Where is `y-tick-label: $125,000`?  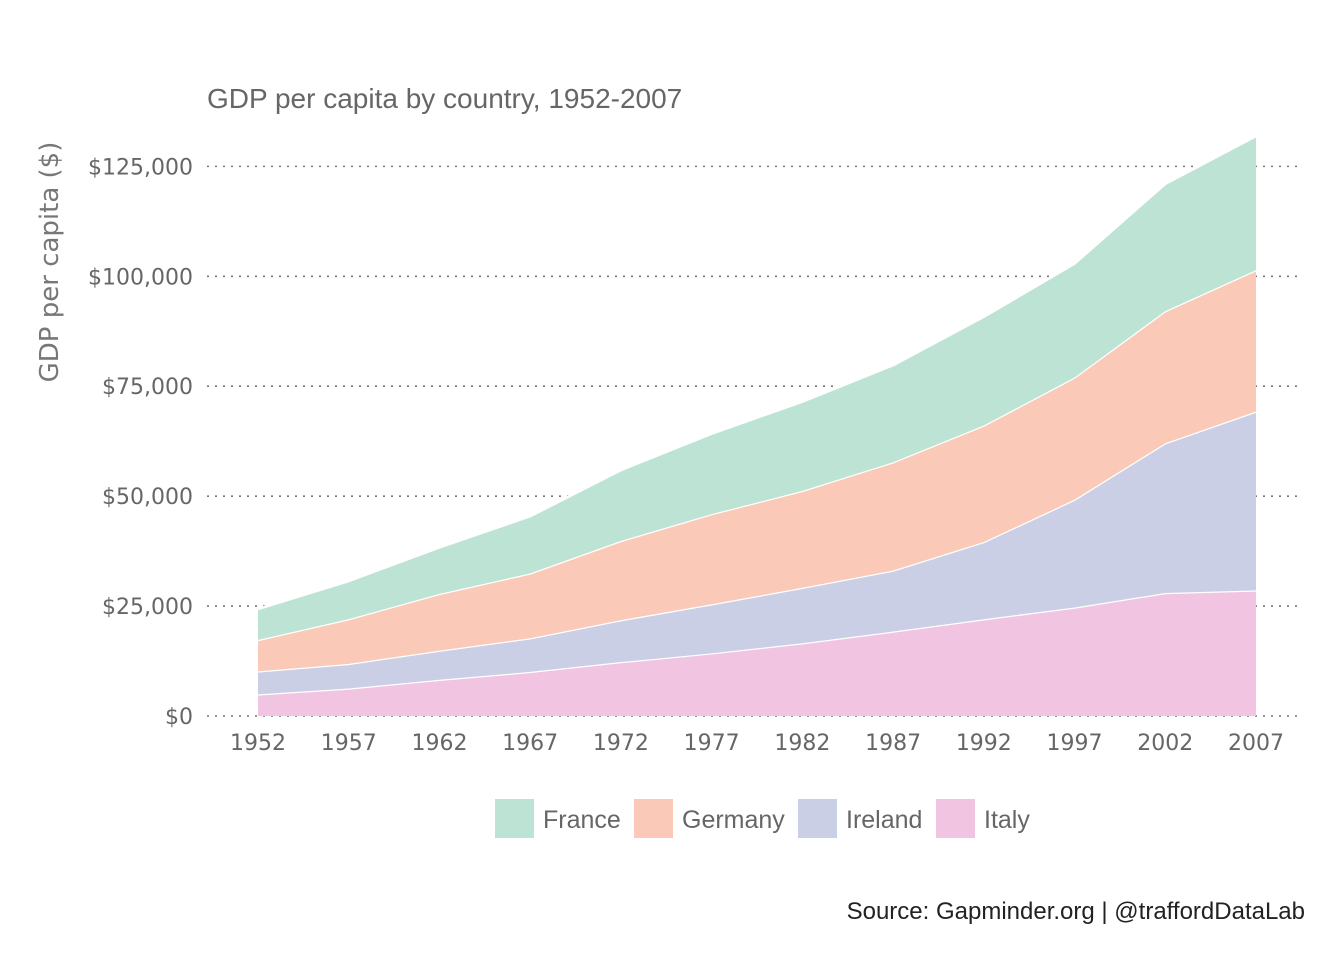 y-tick-label: $125,000 is located at coordinates (140, 167).